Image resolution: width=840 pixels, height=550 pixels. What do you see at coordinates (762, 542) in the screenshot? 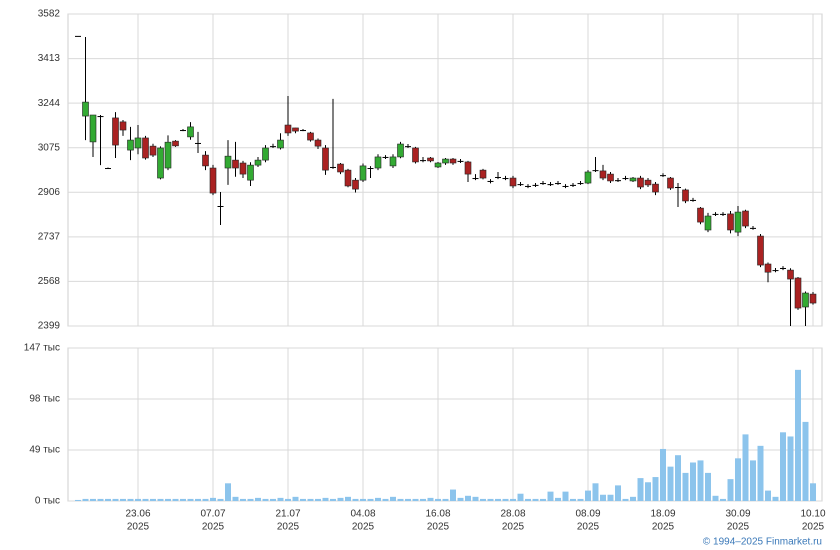
I see `footer: © 1994–2025 Finmarket.ru` at bounding box center [762, 542].